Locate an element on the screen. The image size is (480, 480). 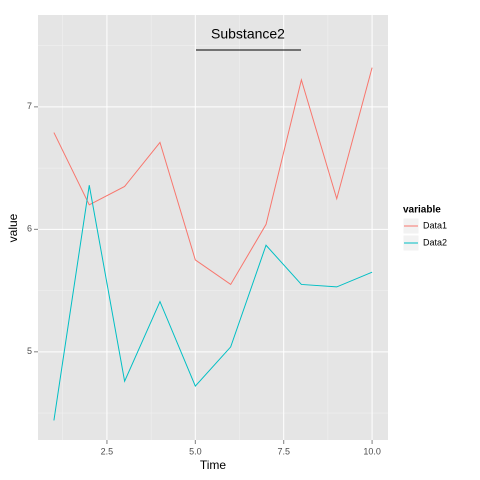
legend-label: Data1 is located at coordinates (435, 225).